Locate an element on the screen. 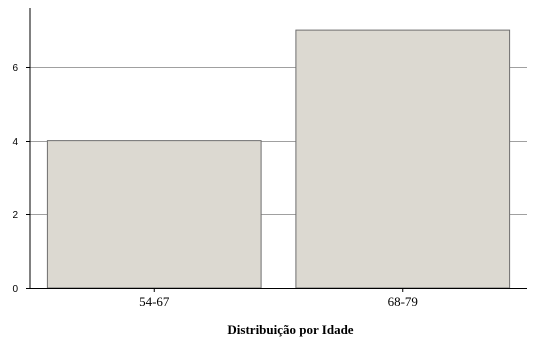  x-axis-title: Distribuição por Idade is located at coordinates (290, 329).